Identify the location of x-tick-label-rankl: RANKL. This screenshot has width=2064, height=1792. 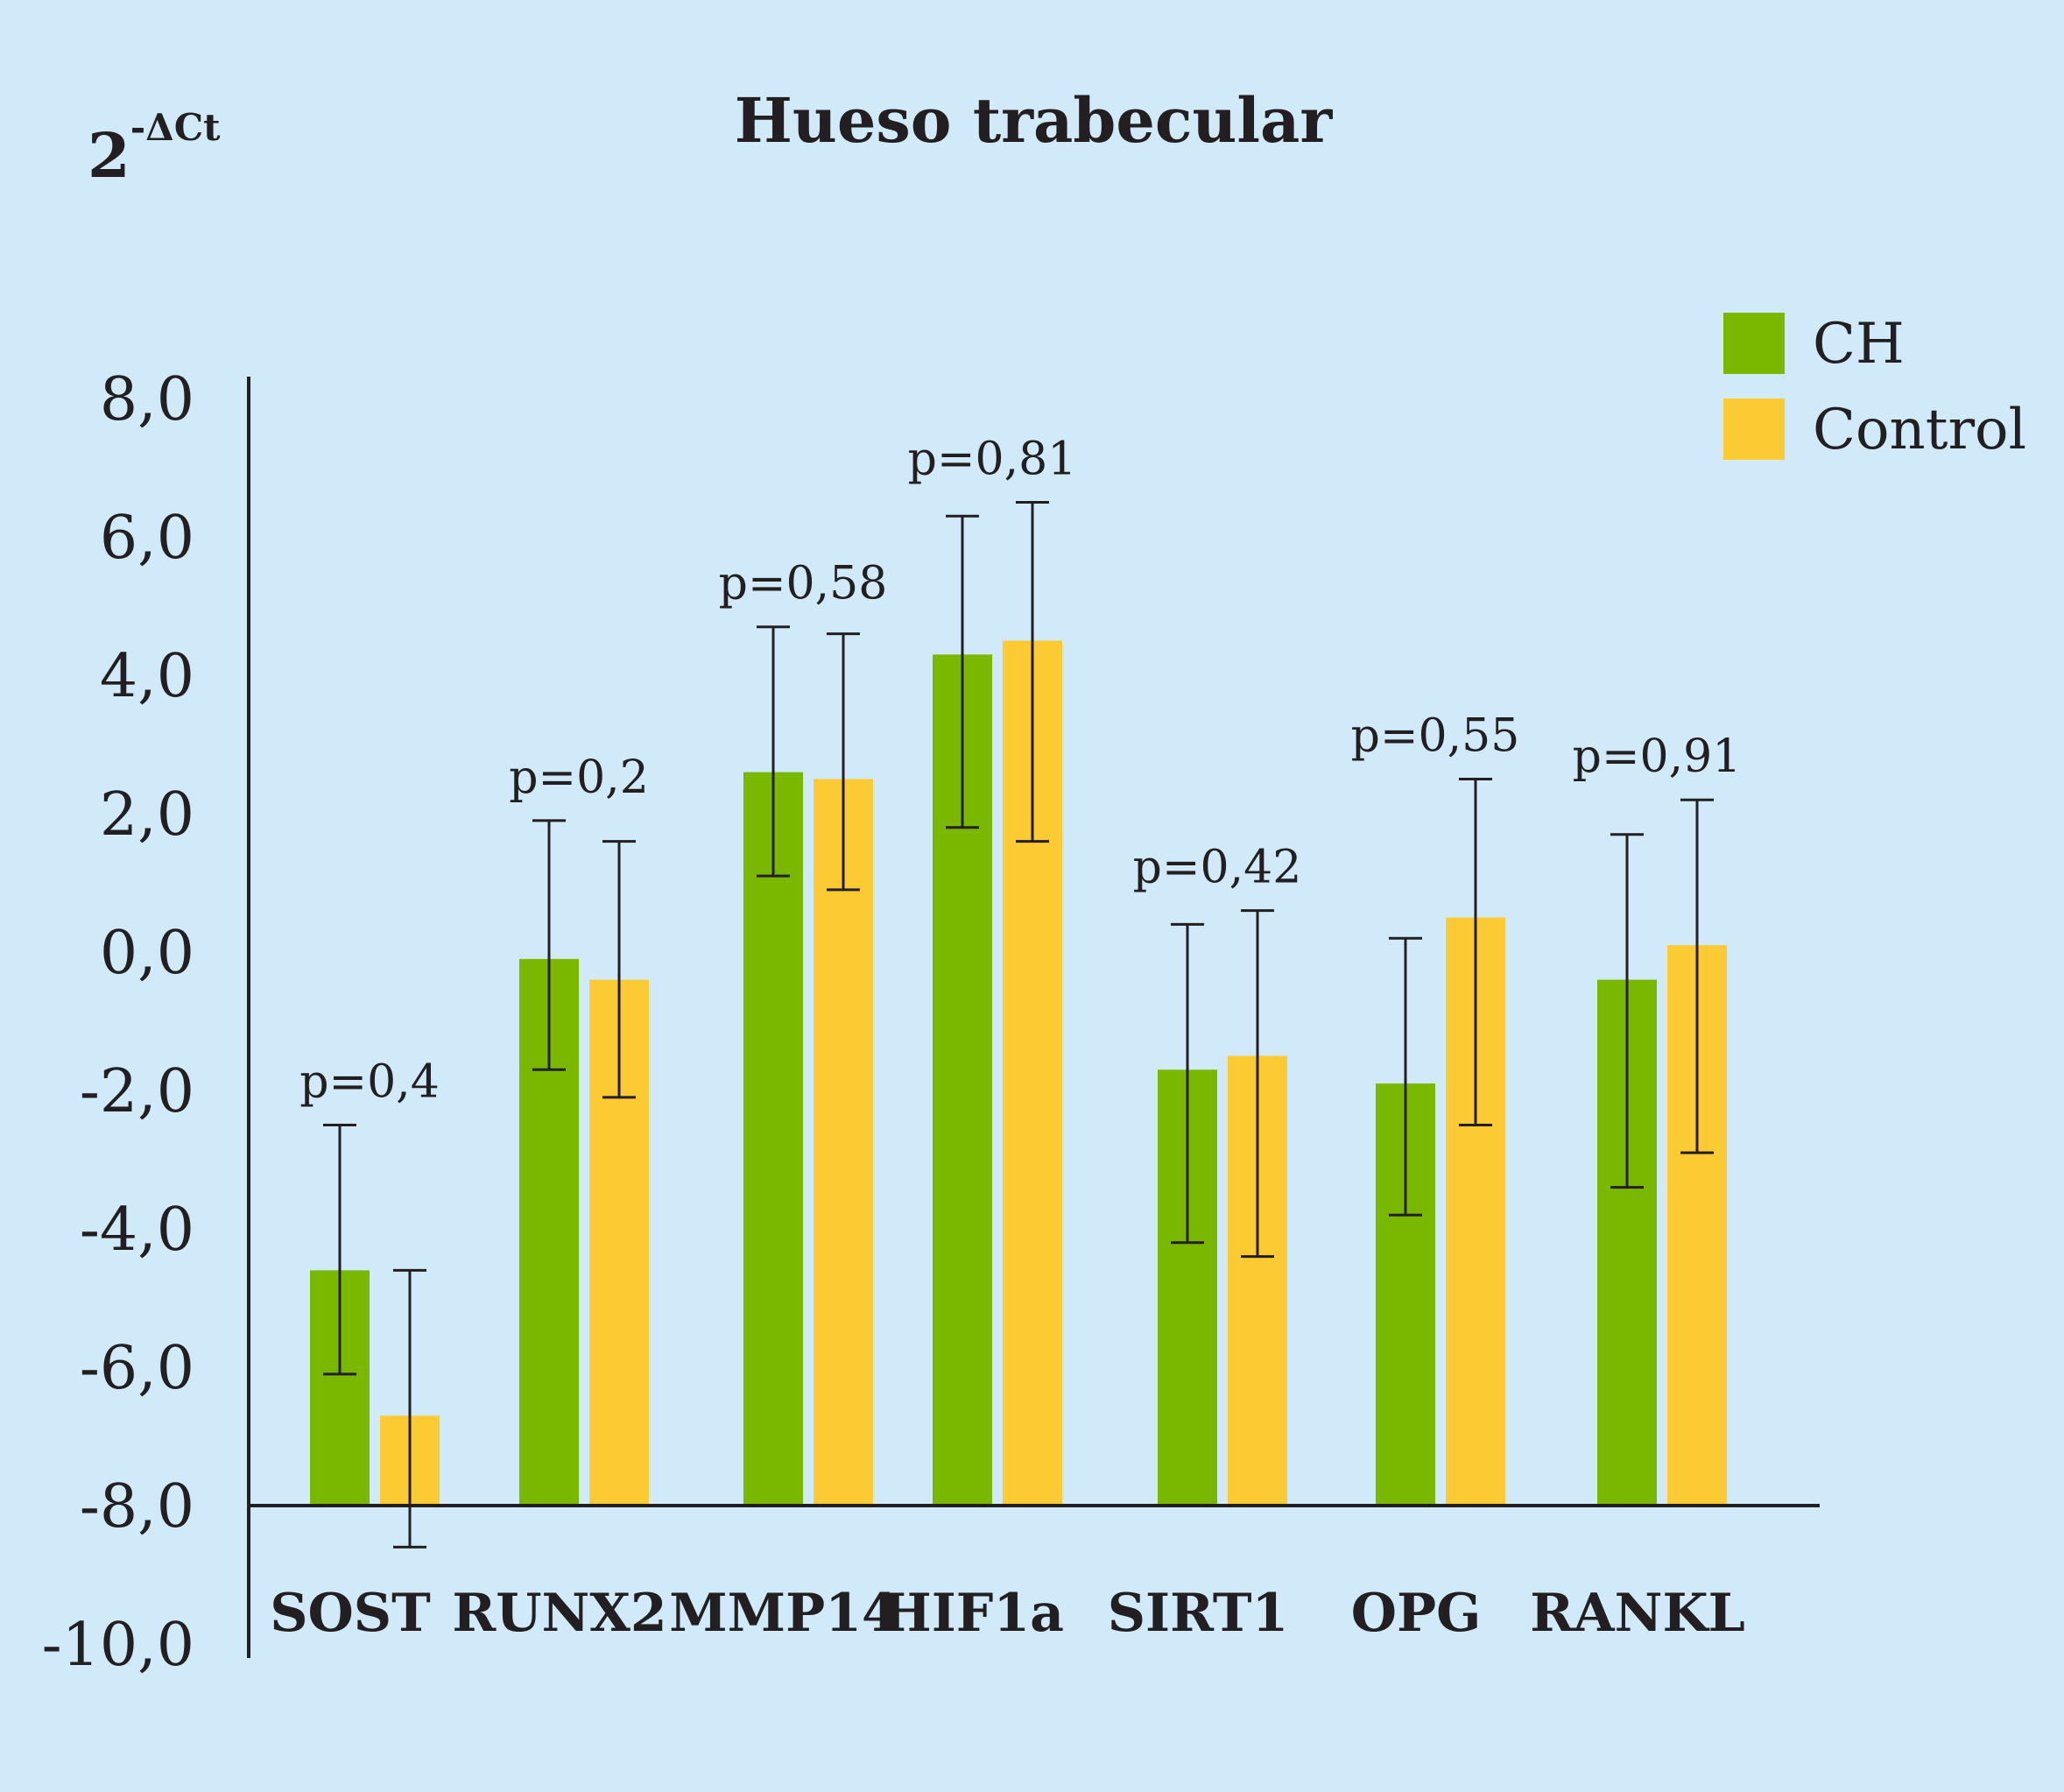
(1637, 1613).